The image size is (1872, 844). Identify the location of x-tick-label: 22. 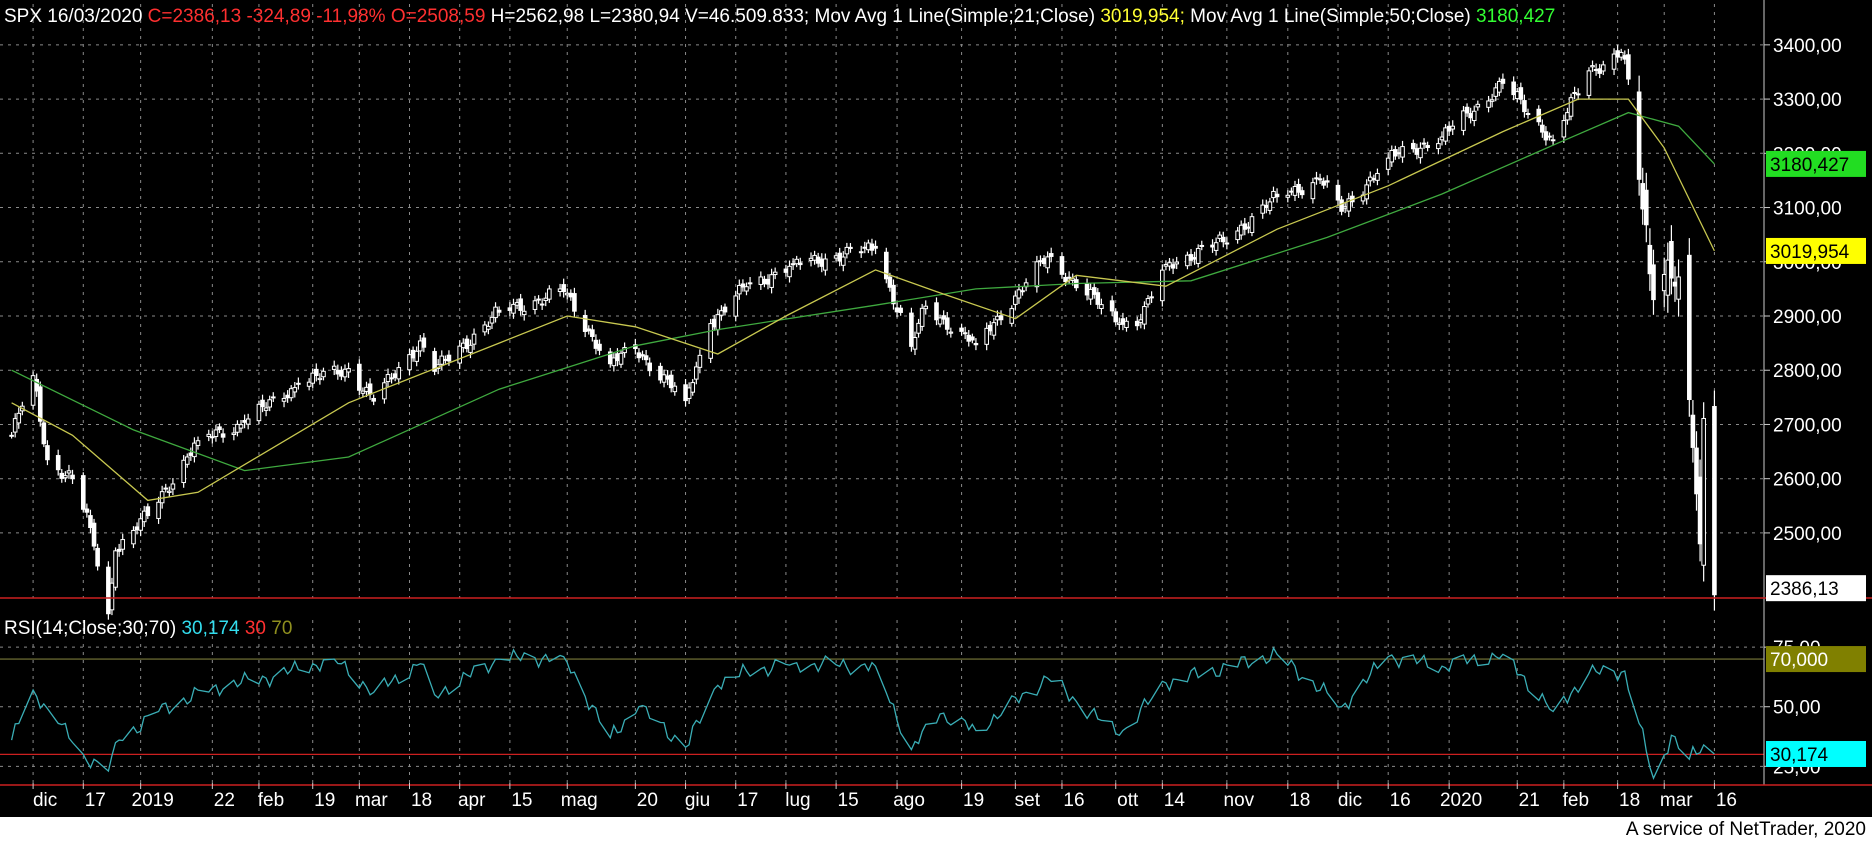
(224, 800).